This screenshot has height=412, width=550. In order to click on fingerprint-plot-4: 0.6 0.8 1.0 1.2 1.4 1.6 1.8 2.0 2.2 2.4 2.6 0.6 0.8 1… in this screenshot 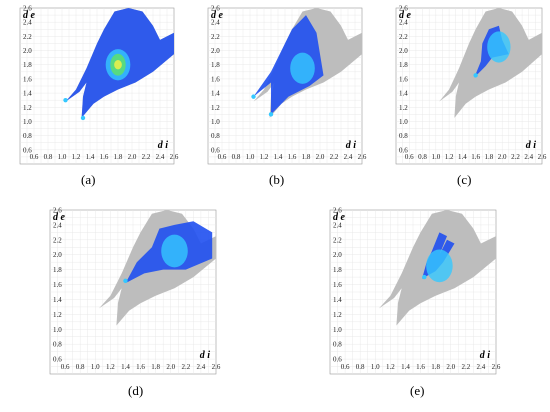, I will do `click(135, 291)`.